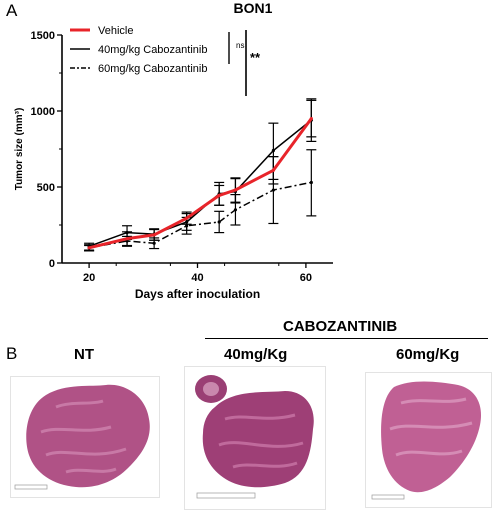 The width and height of the screenshot is (500, 513). What do you see at coordinates (240, 45) in the screenshot?
I see `ns-label: ns` at bounding box center [240, 45].